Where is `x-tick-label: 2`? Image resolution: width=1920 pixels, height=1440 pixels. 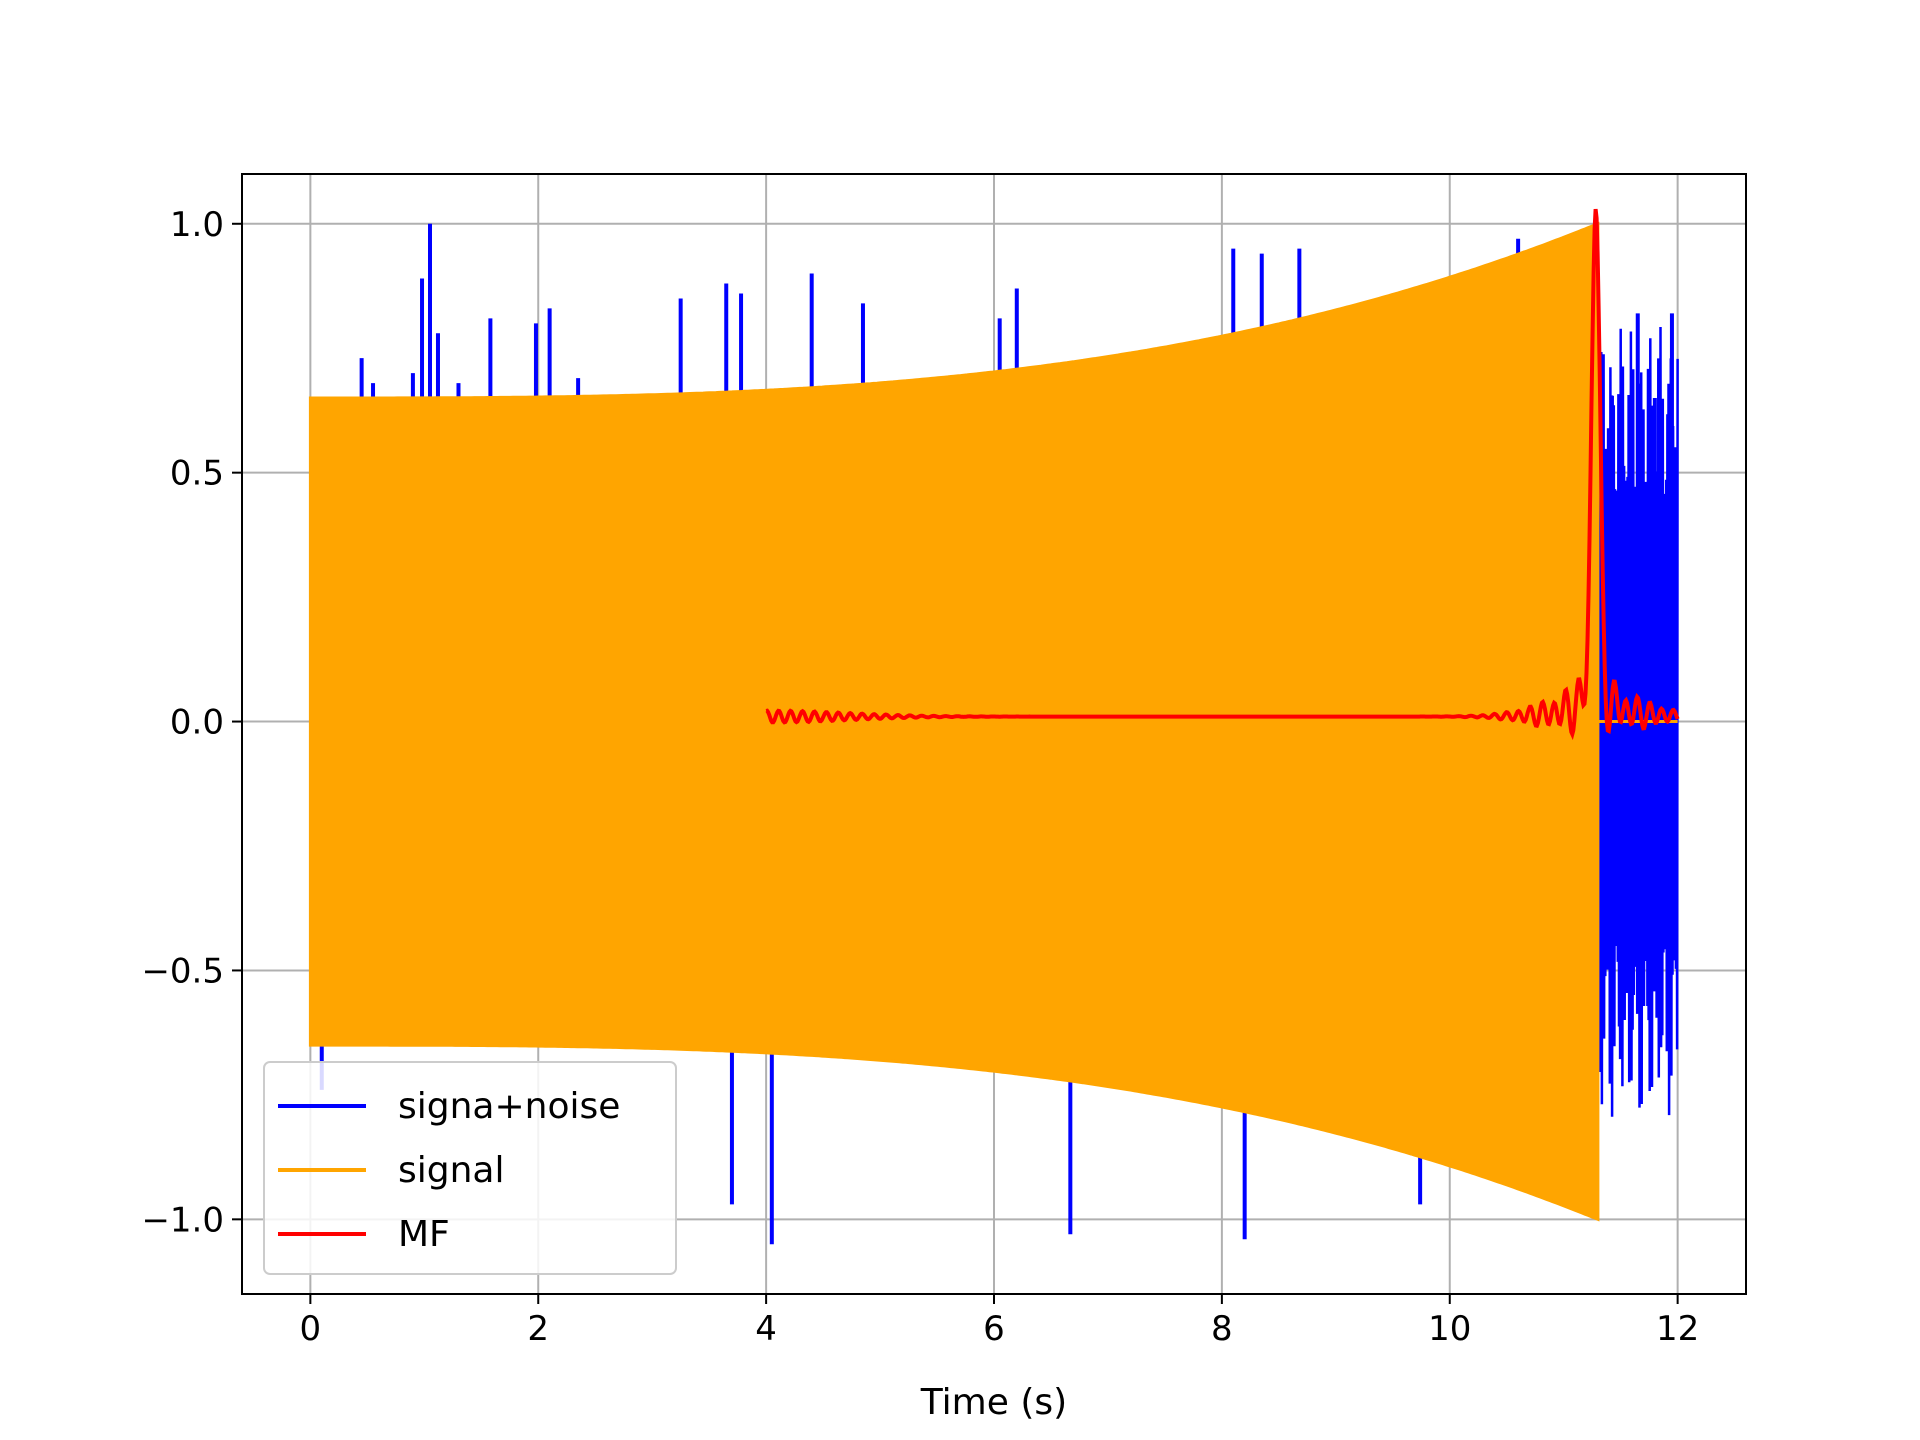 x-tick-label: 2 is located at coordinates (538, 1329).